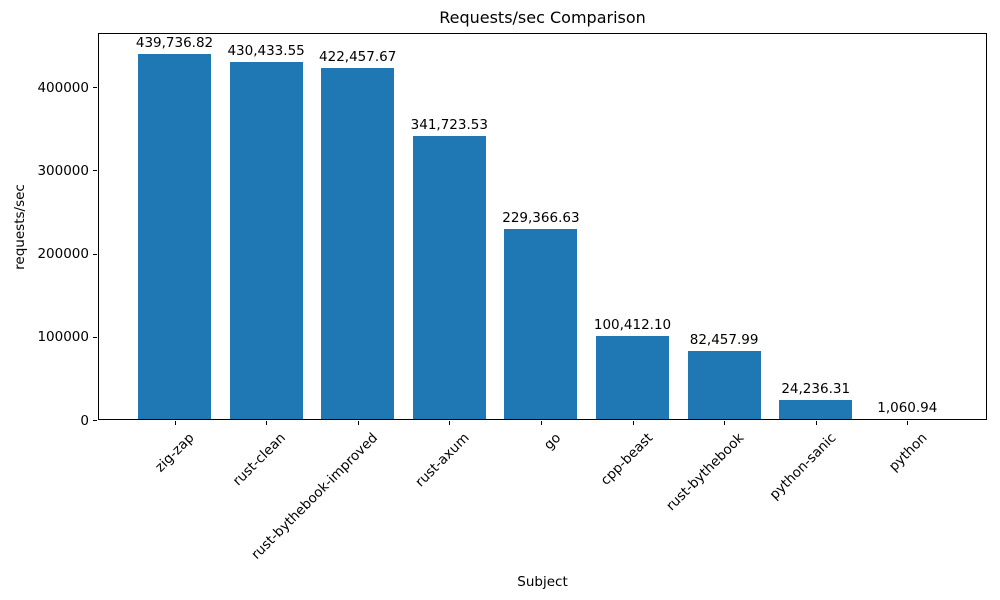  I want to click on chart-title: Requests/sec Comparison, so click(542, 17).